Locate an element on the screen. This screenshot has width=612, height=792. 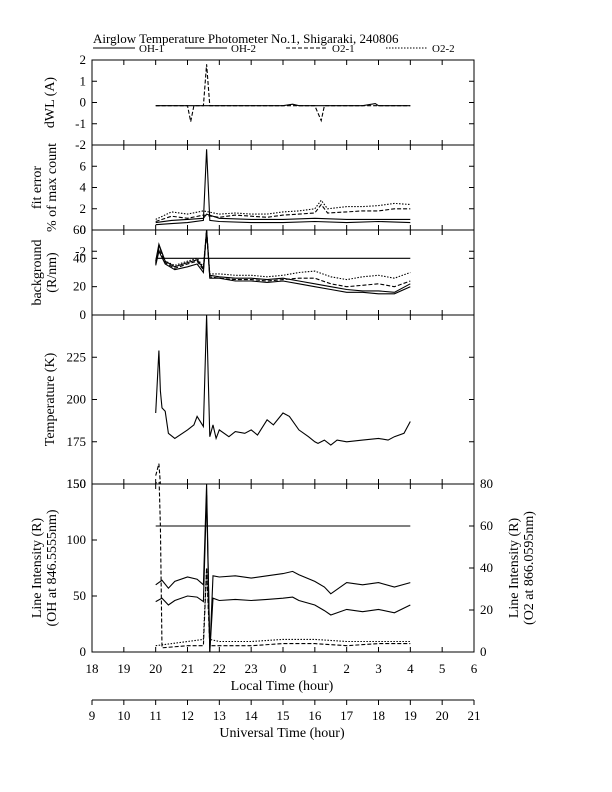
local-time-tick-label: 1 is located at coordinates (315, 668).